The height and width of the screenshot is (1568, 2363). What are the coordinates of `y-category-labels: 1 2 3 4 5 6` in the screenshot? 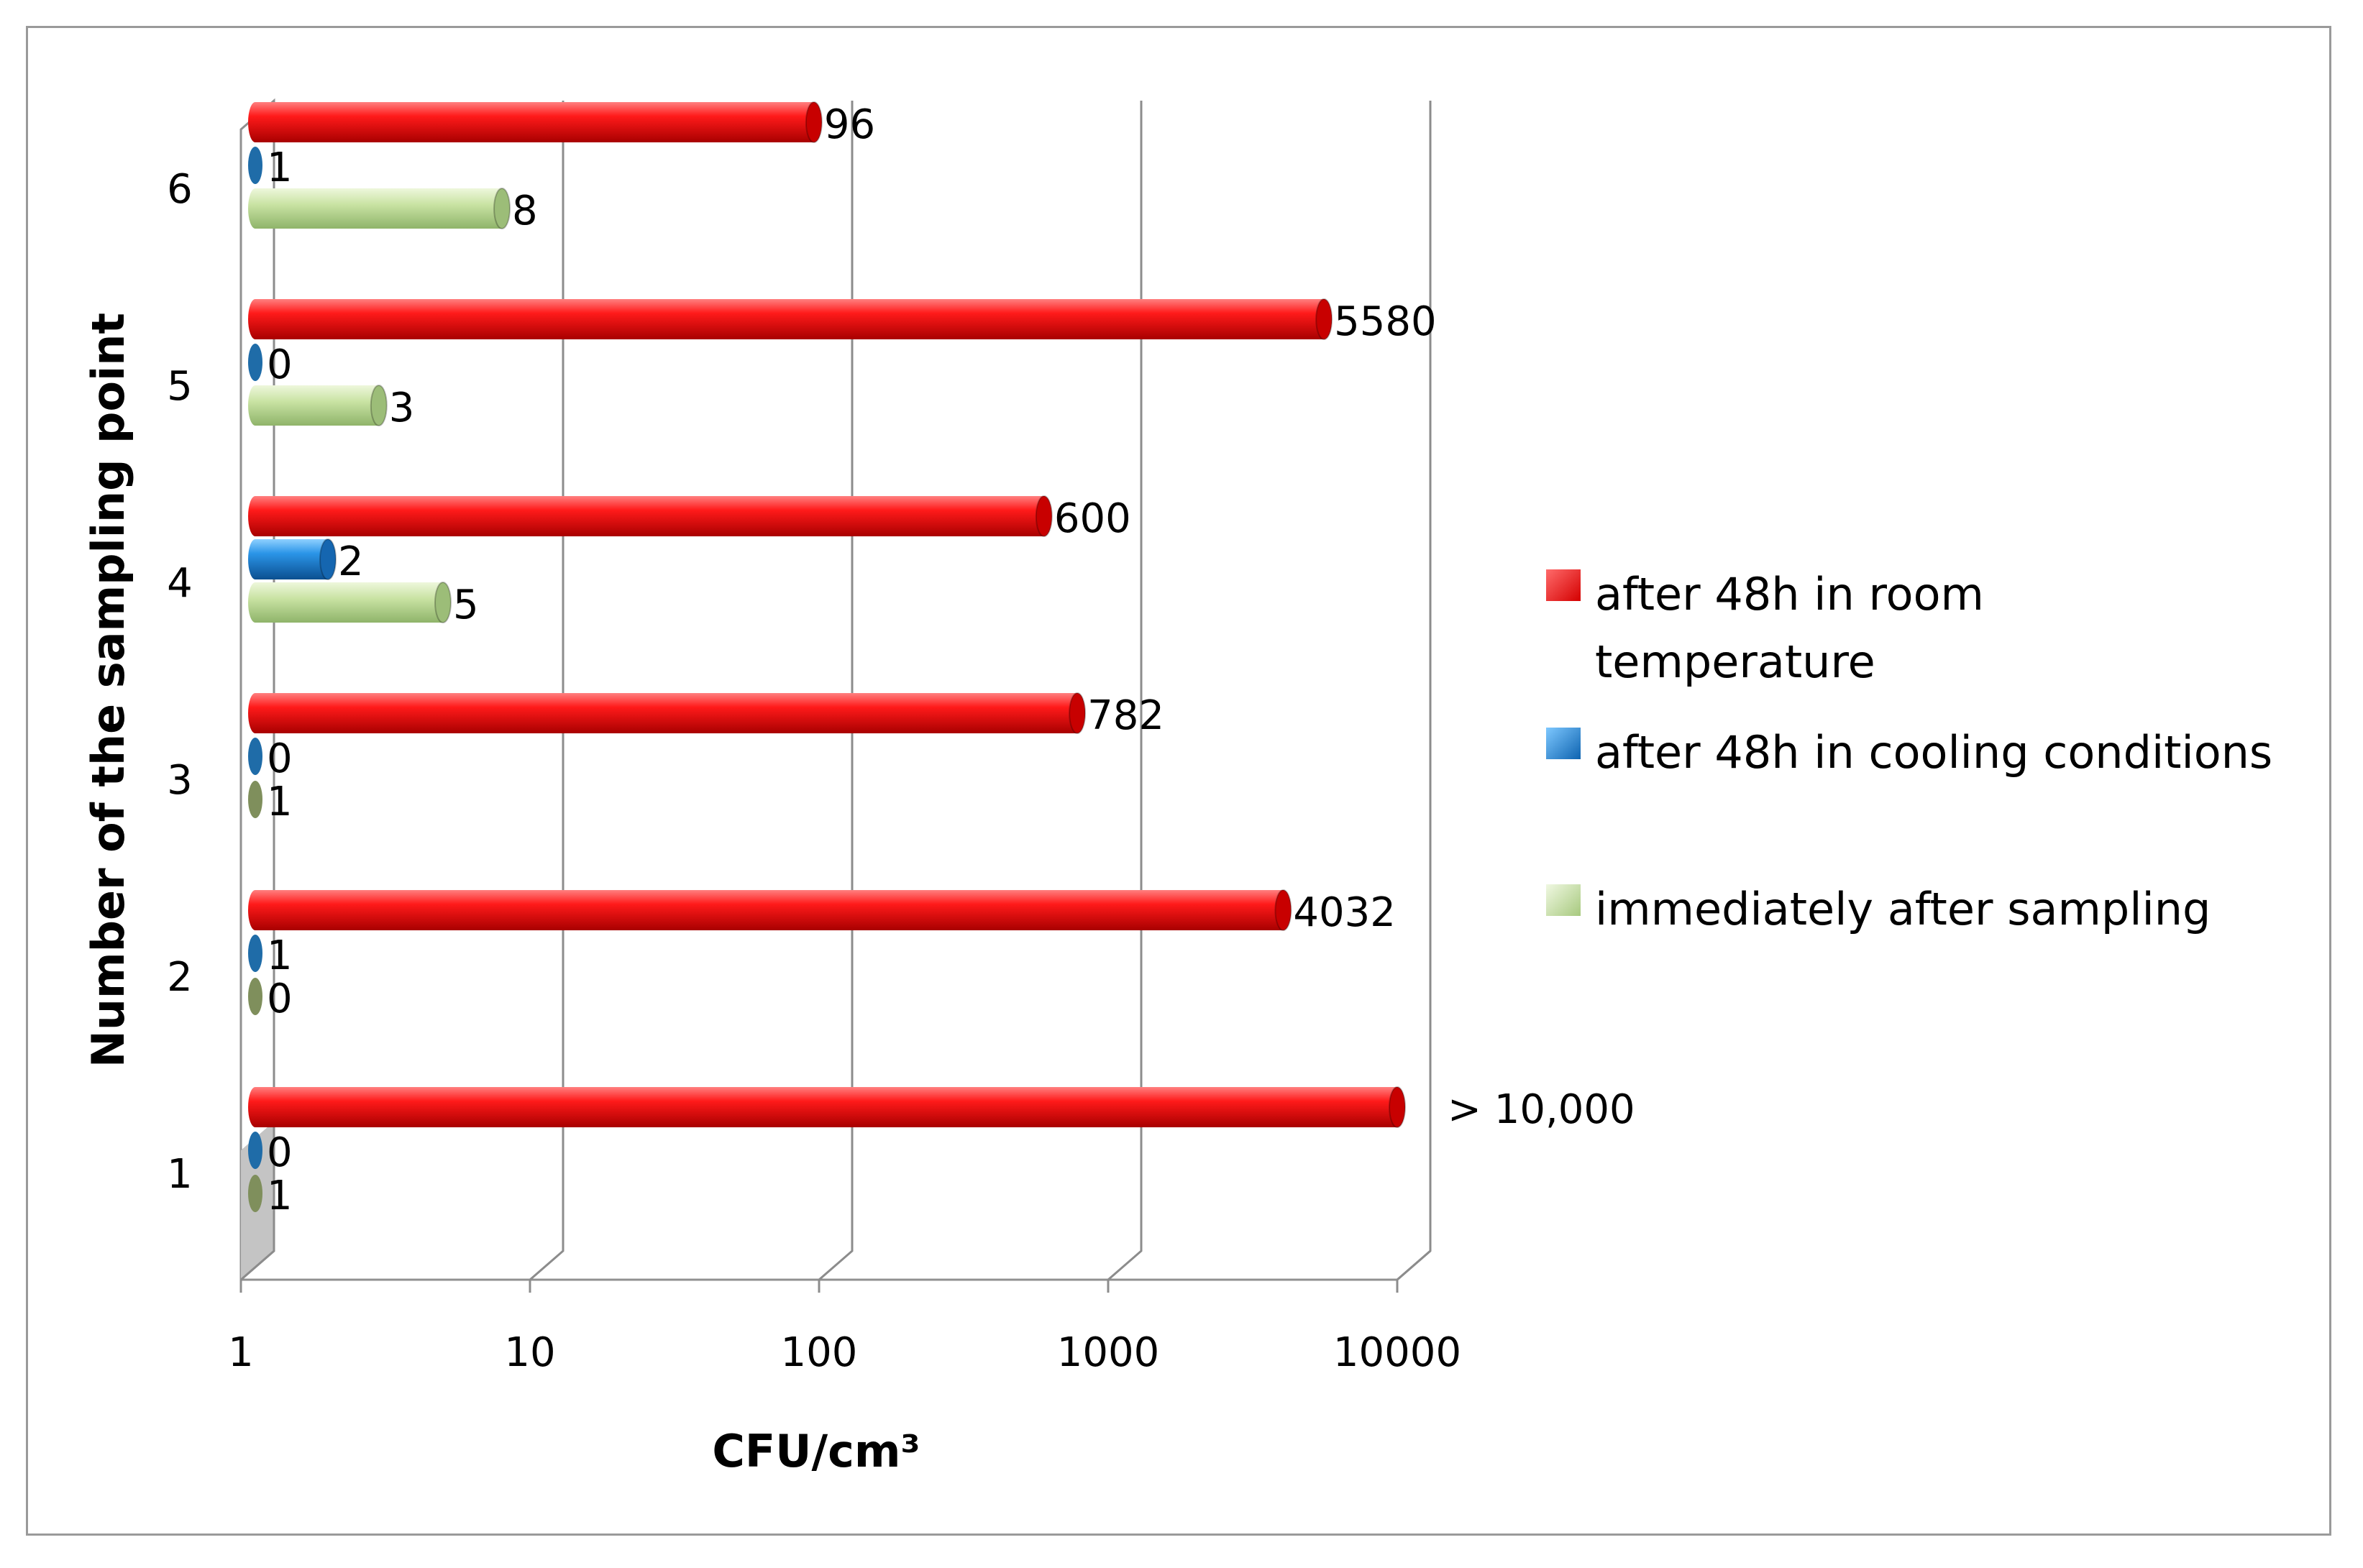 It's located at (180, 682).